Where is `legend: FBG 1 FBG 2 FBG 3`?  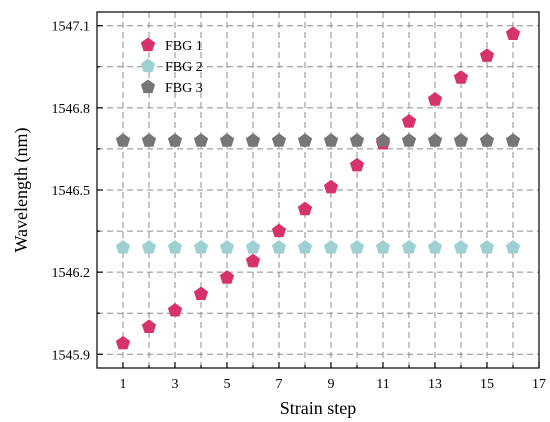 legend: FBG 1 FBG 2 FBG 3 is located at coordinates (171, 66).